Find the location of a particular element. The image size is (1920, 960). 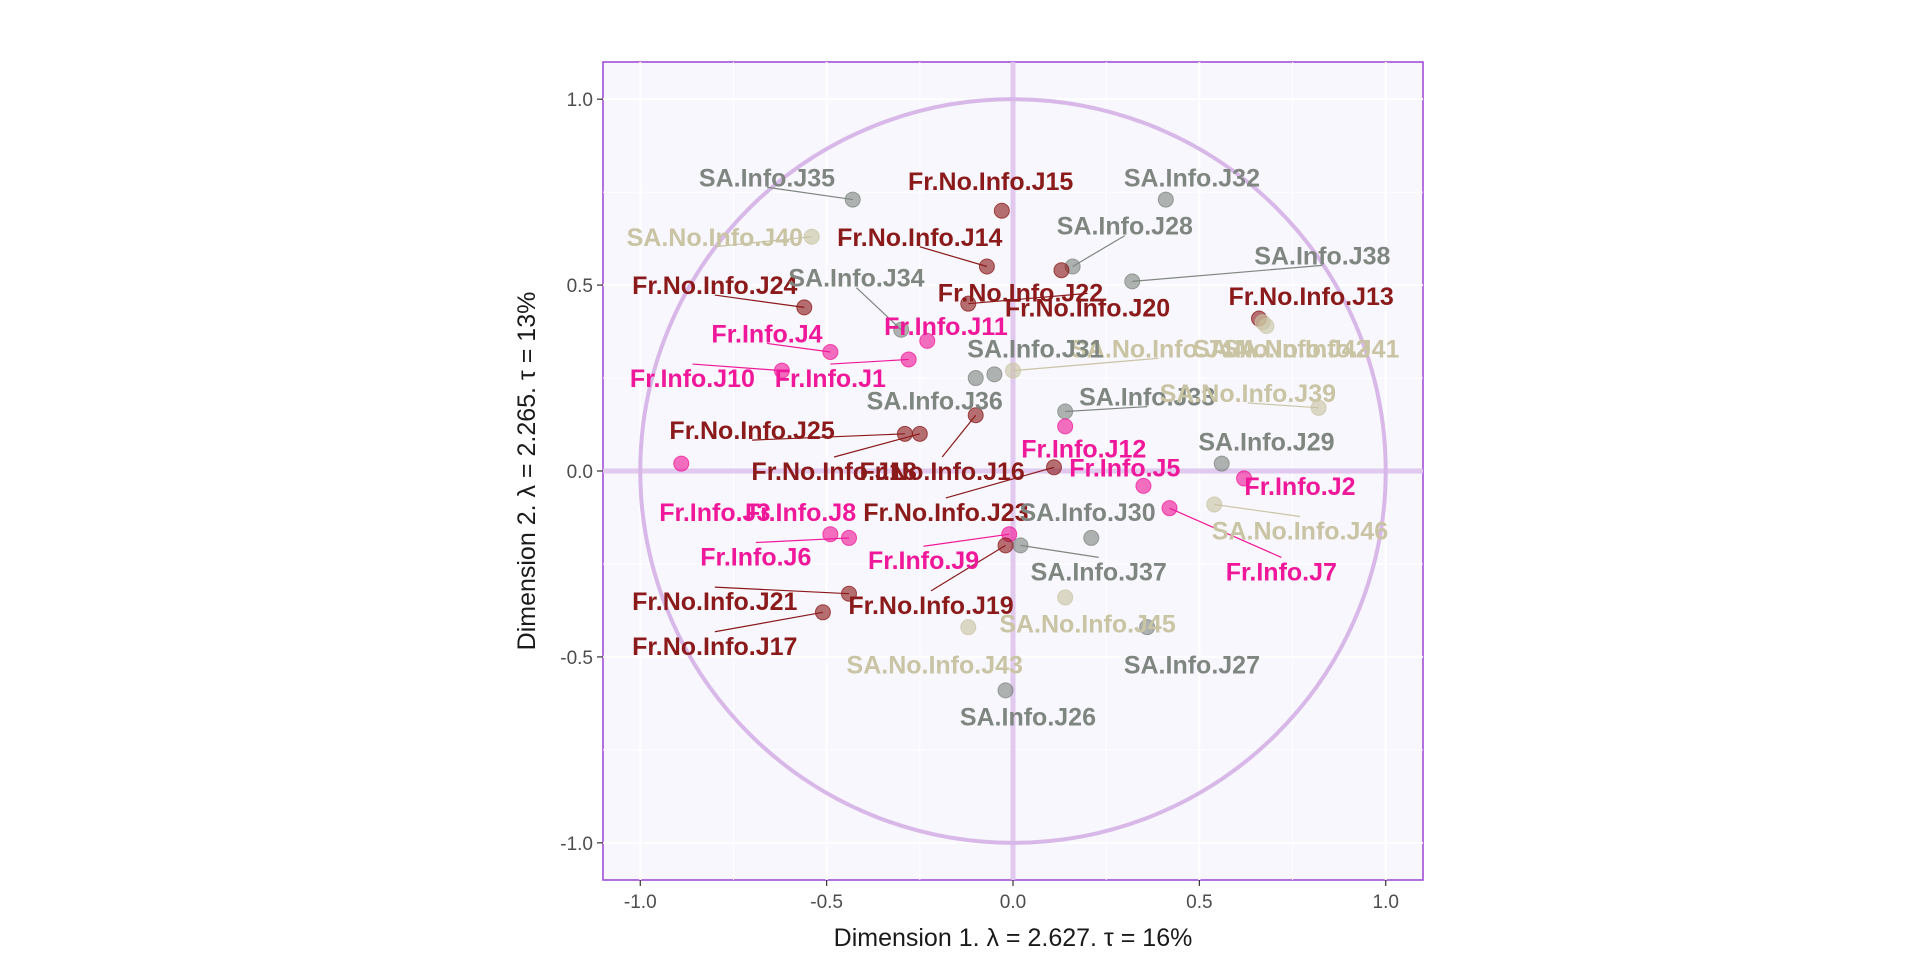

point-label: Fr.No.Info.J19 is located at coordinates (930, 606).